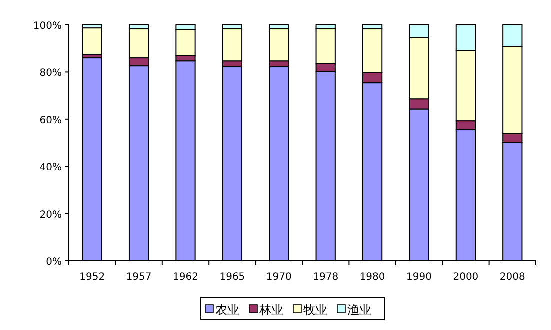 The height and width of the screenshot is (330, 551). I want to click on x-tick-label: 1970, so click(279, 277).